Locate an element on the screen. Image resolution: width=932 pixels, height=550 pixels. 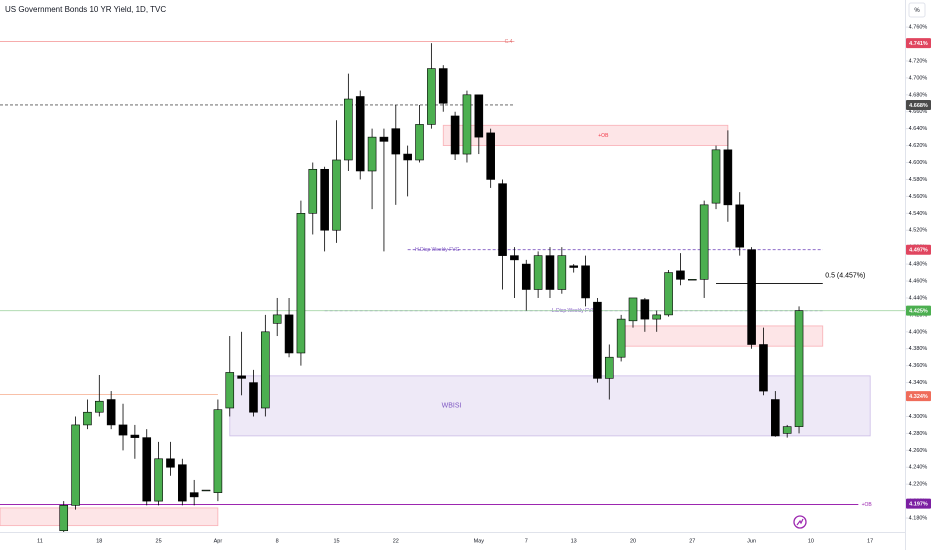
y-tick-label: 4.640% is located at coordinates (918, 129).